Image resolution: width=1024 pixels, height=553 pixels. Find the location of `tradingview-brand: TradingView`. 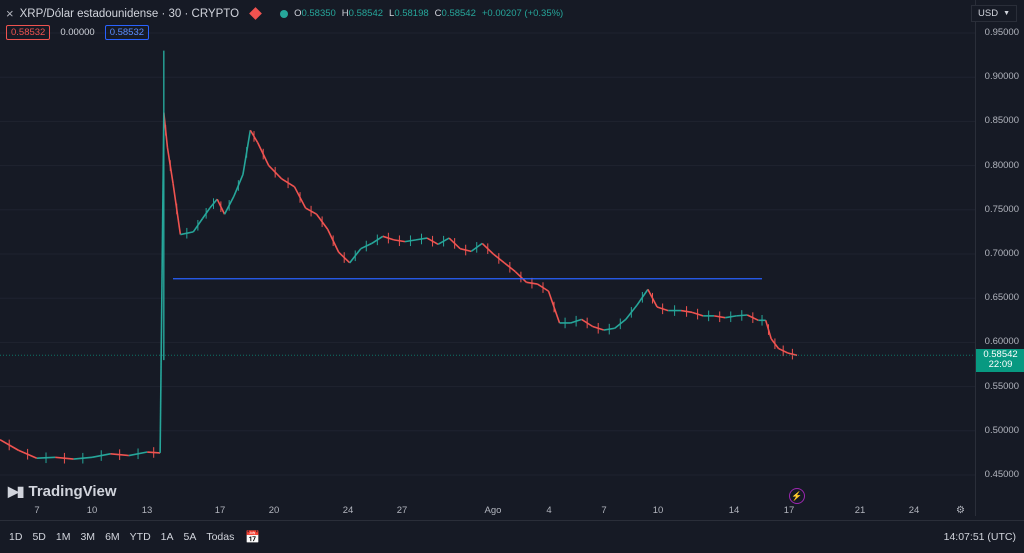

tradingview-brand: TradingView is located at coordinates (72, 491).